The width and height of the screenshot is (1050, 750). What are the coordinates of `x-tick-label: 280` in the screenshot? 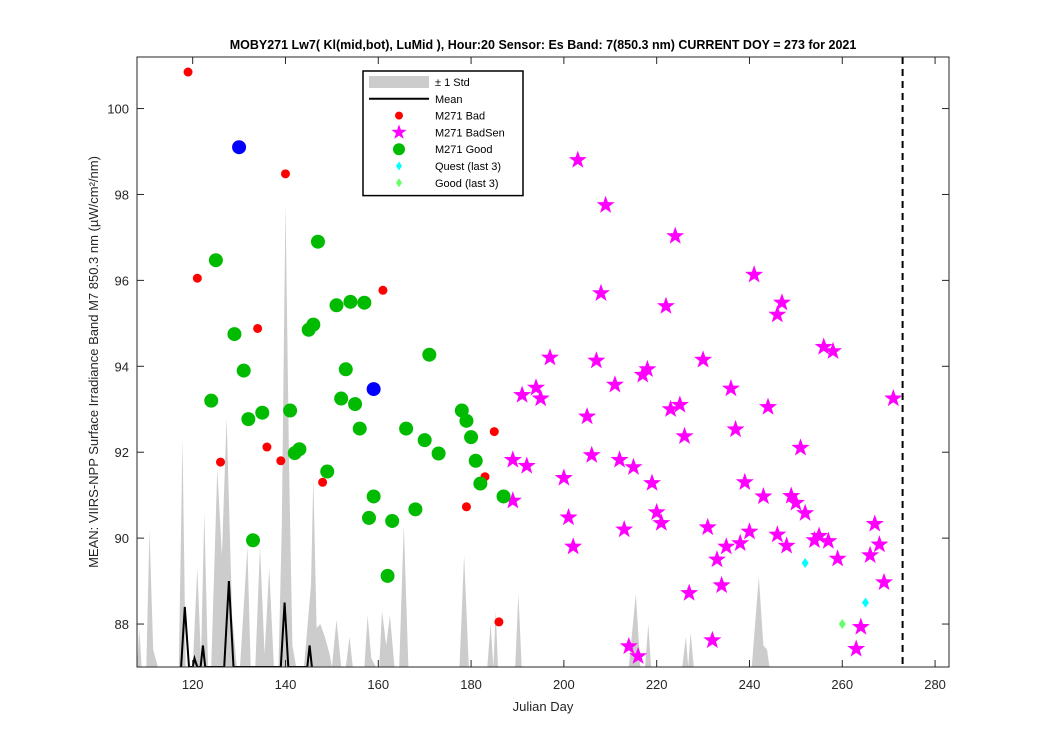 It's located at (935, 684).